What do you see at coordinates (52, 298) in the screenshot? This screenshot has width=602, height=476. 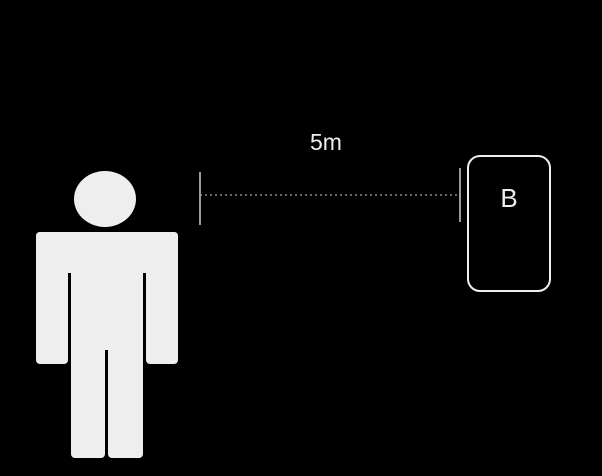 I see `person-left-arm` at bounding box center [52, 298].